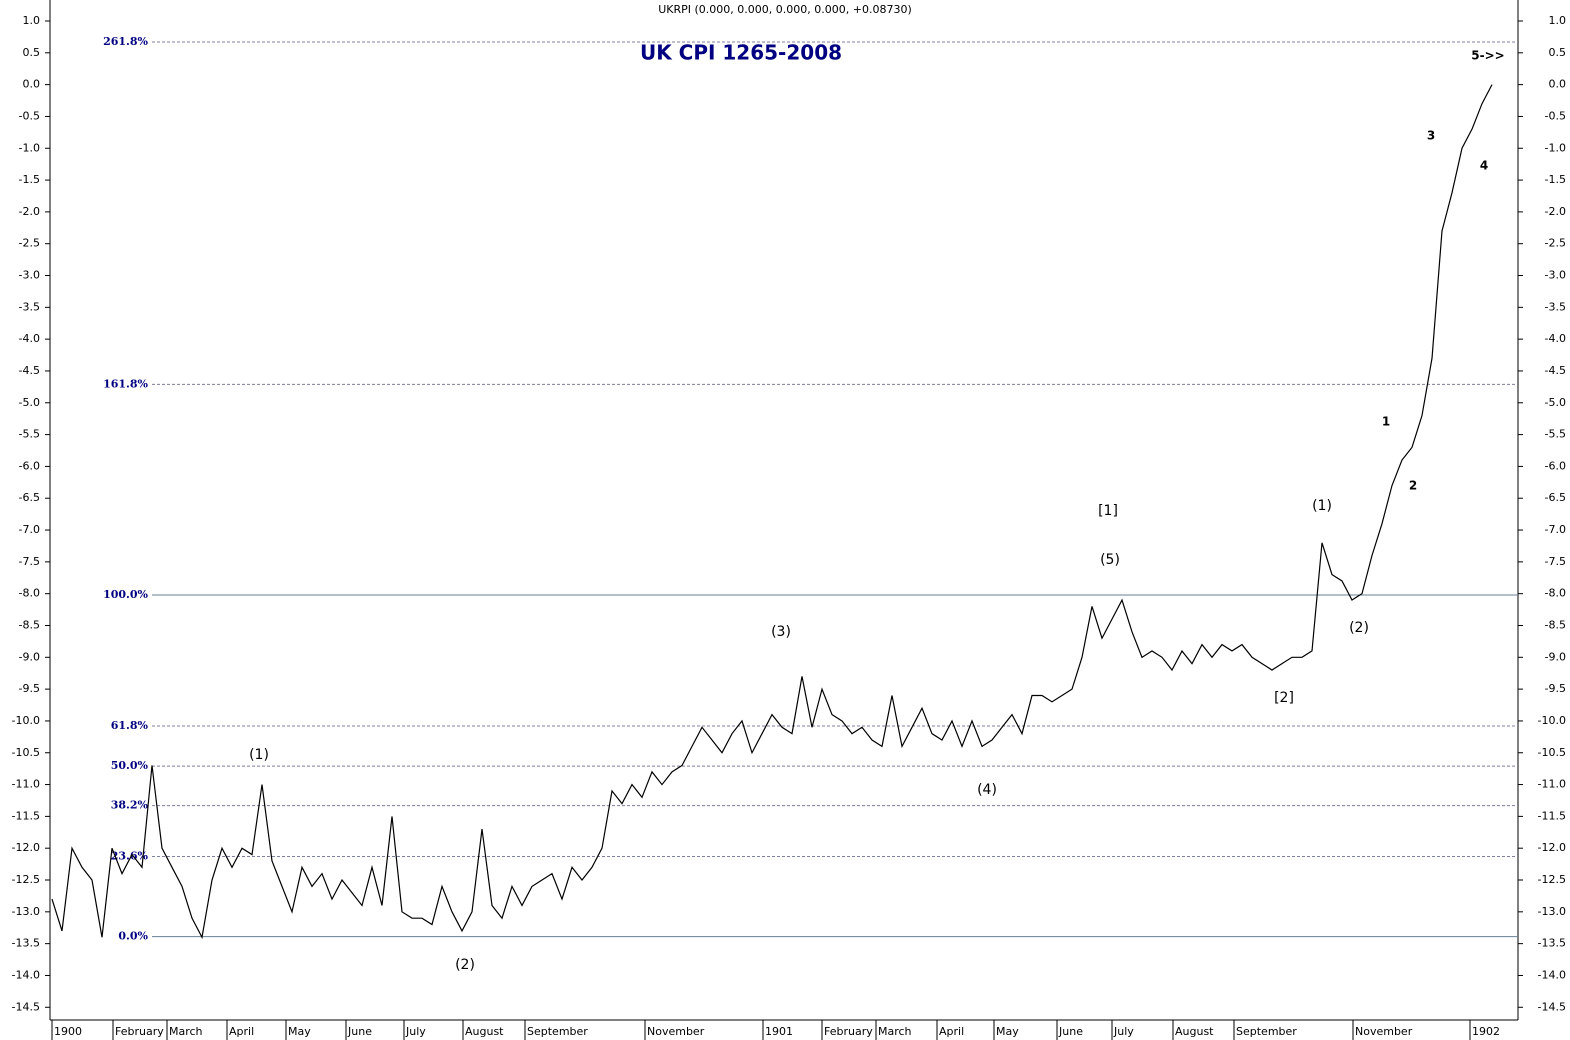 The height and width of the screenshot is (1040, 1570). I want to click on y-tick-label: -12.0, so click(26, 847).